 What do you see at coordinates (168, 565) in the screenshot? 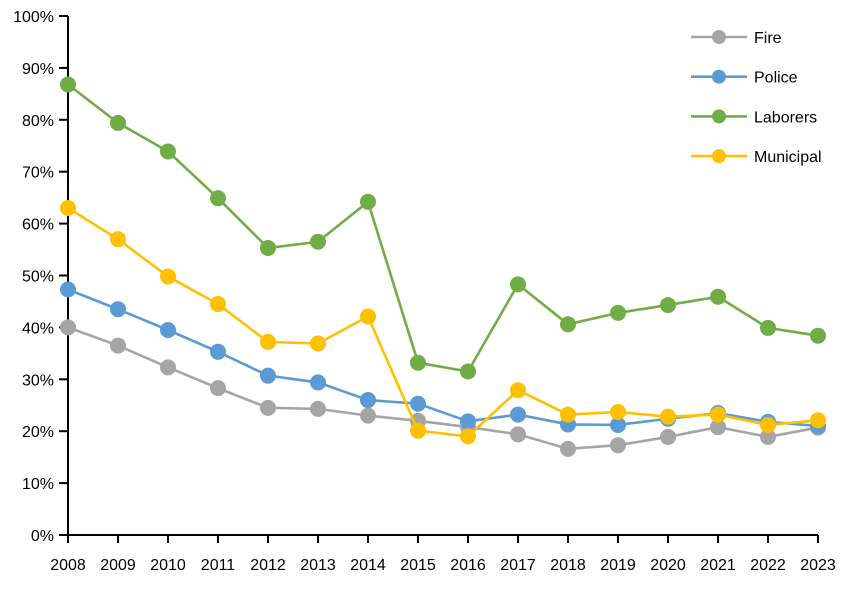
I see `x-axis-tick-label: 2010` at bounding box center [168, 565].